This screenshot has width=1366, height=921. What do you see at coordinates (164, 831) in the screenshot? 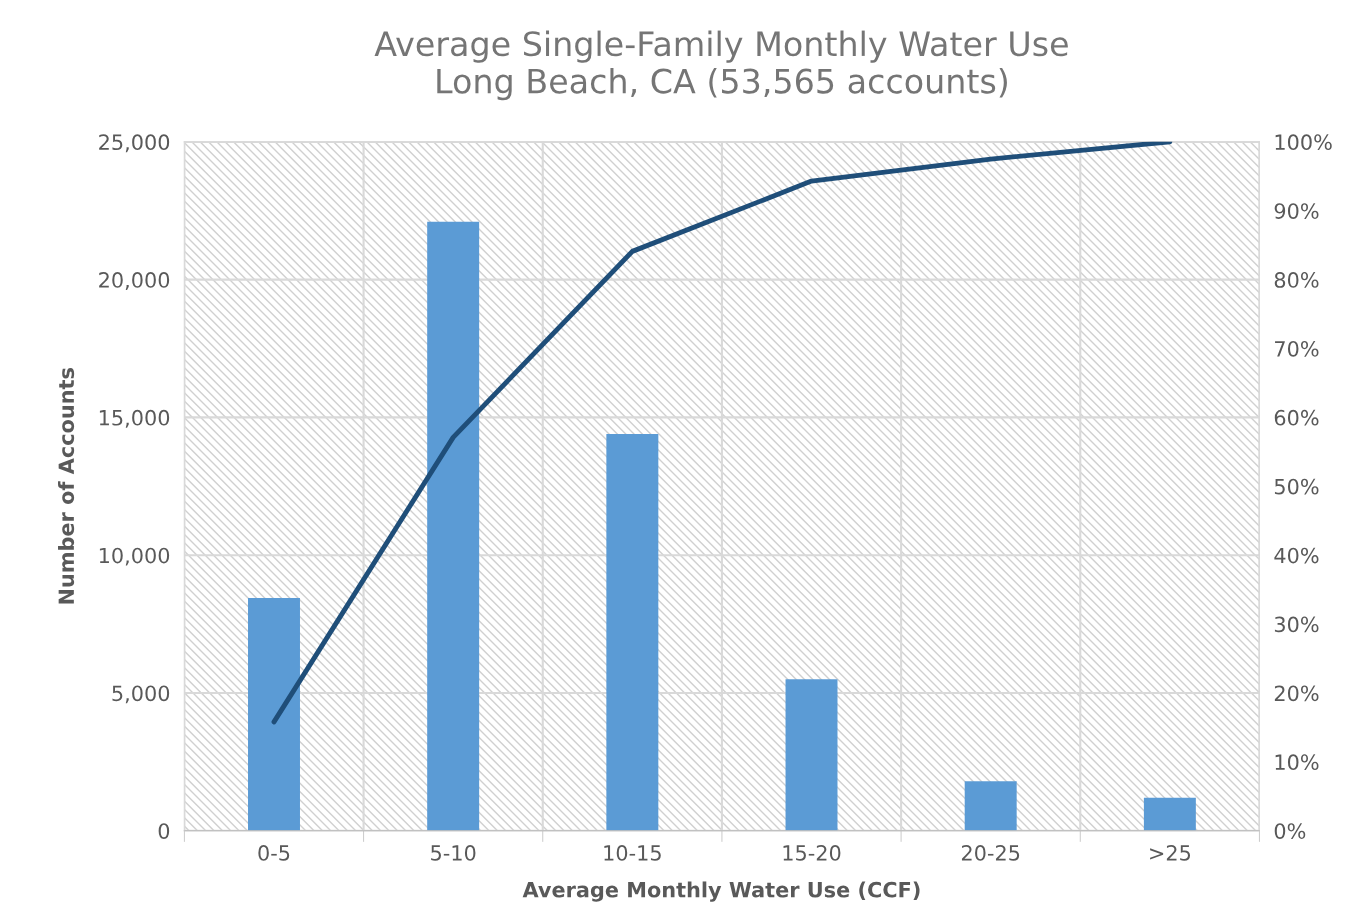
I see `y-tick-label: 0` at bounding box center [164, 831].